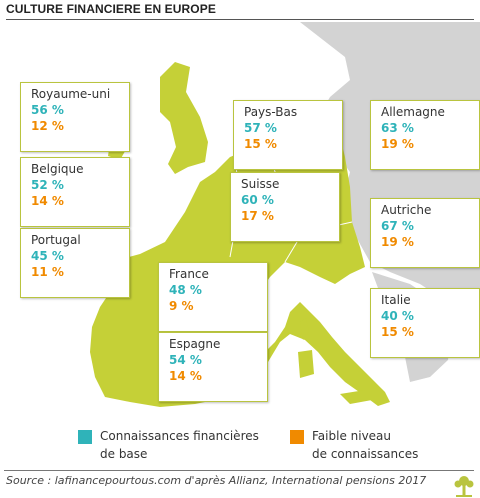 The image size is (480, 498). What do you see at coordinates (260, 128) in the screenshot?
I see `basic-knowledge-value: 57 %` at bounding box center [260, 128].